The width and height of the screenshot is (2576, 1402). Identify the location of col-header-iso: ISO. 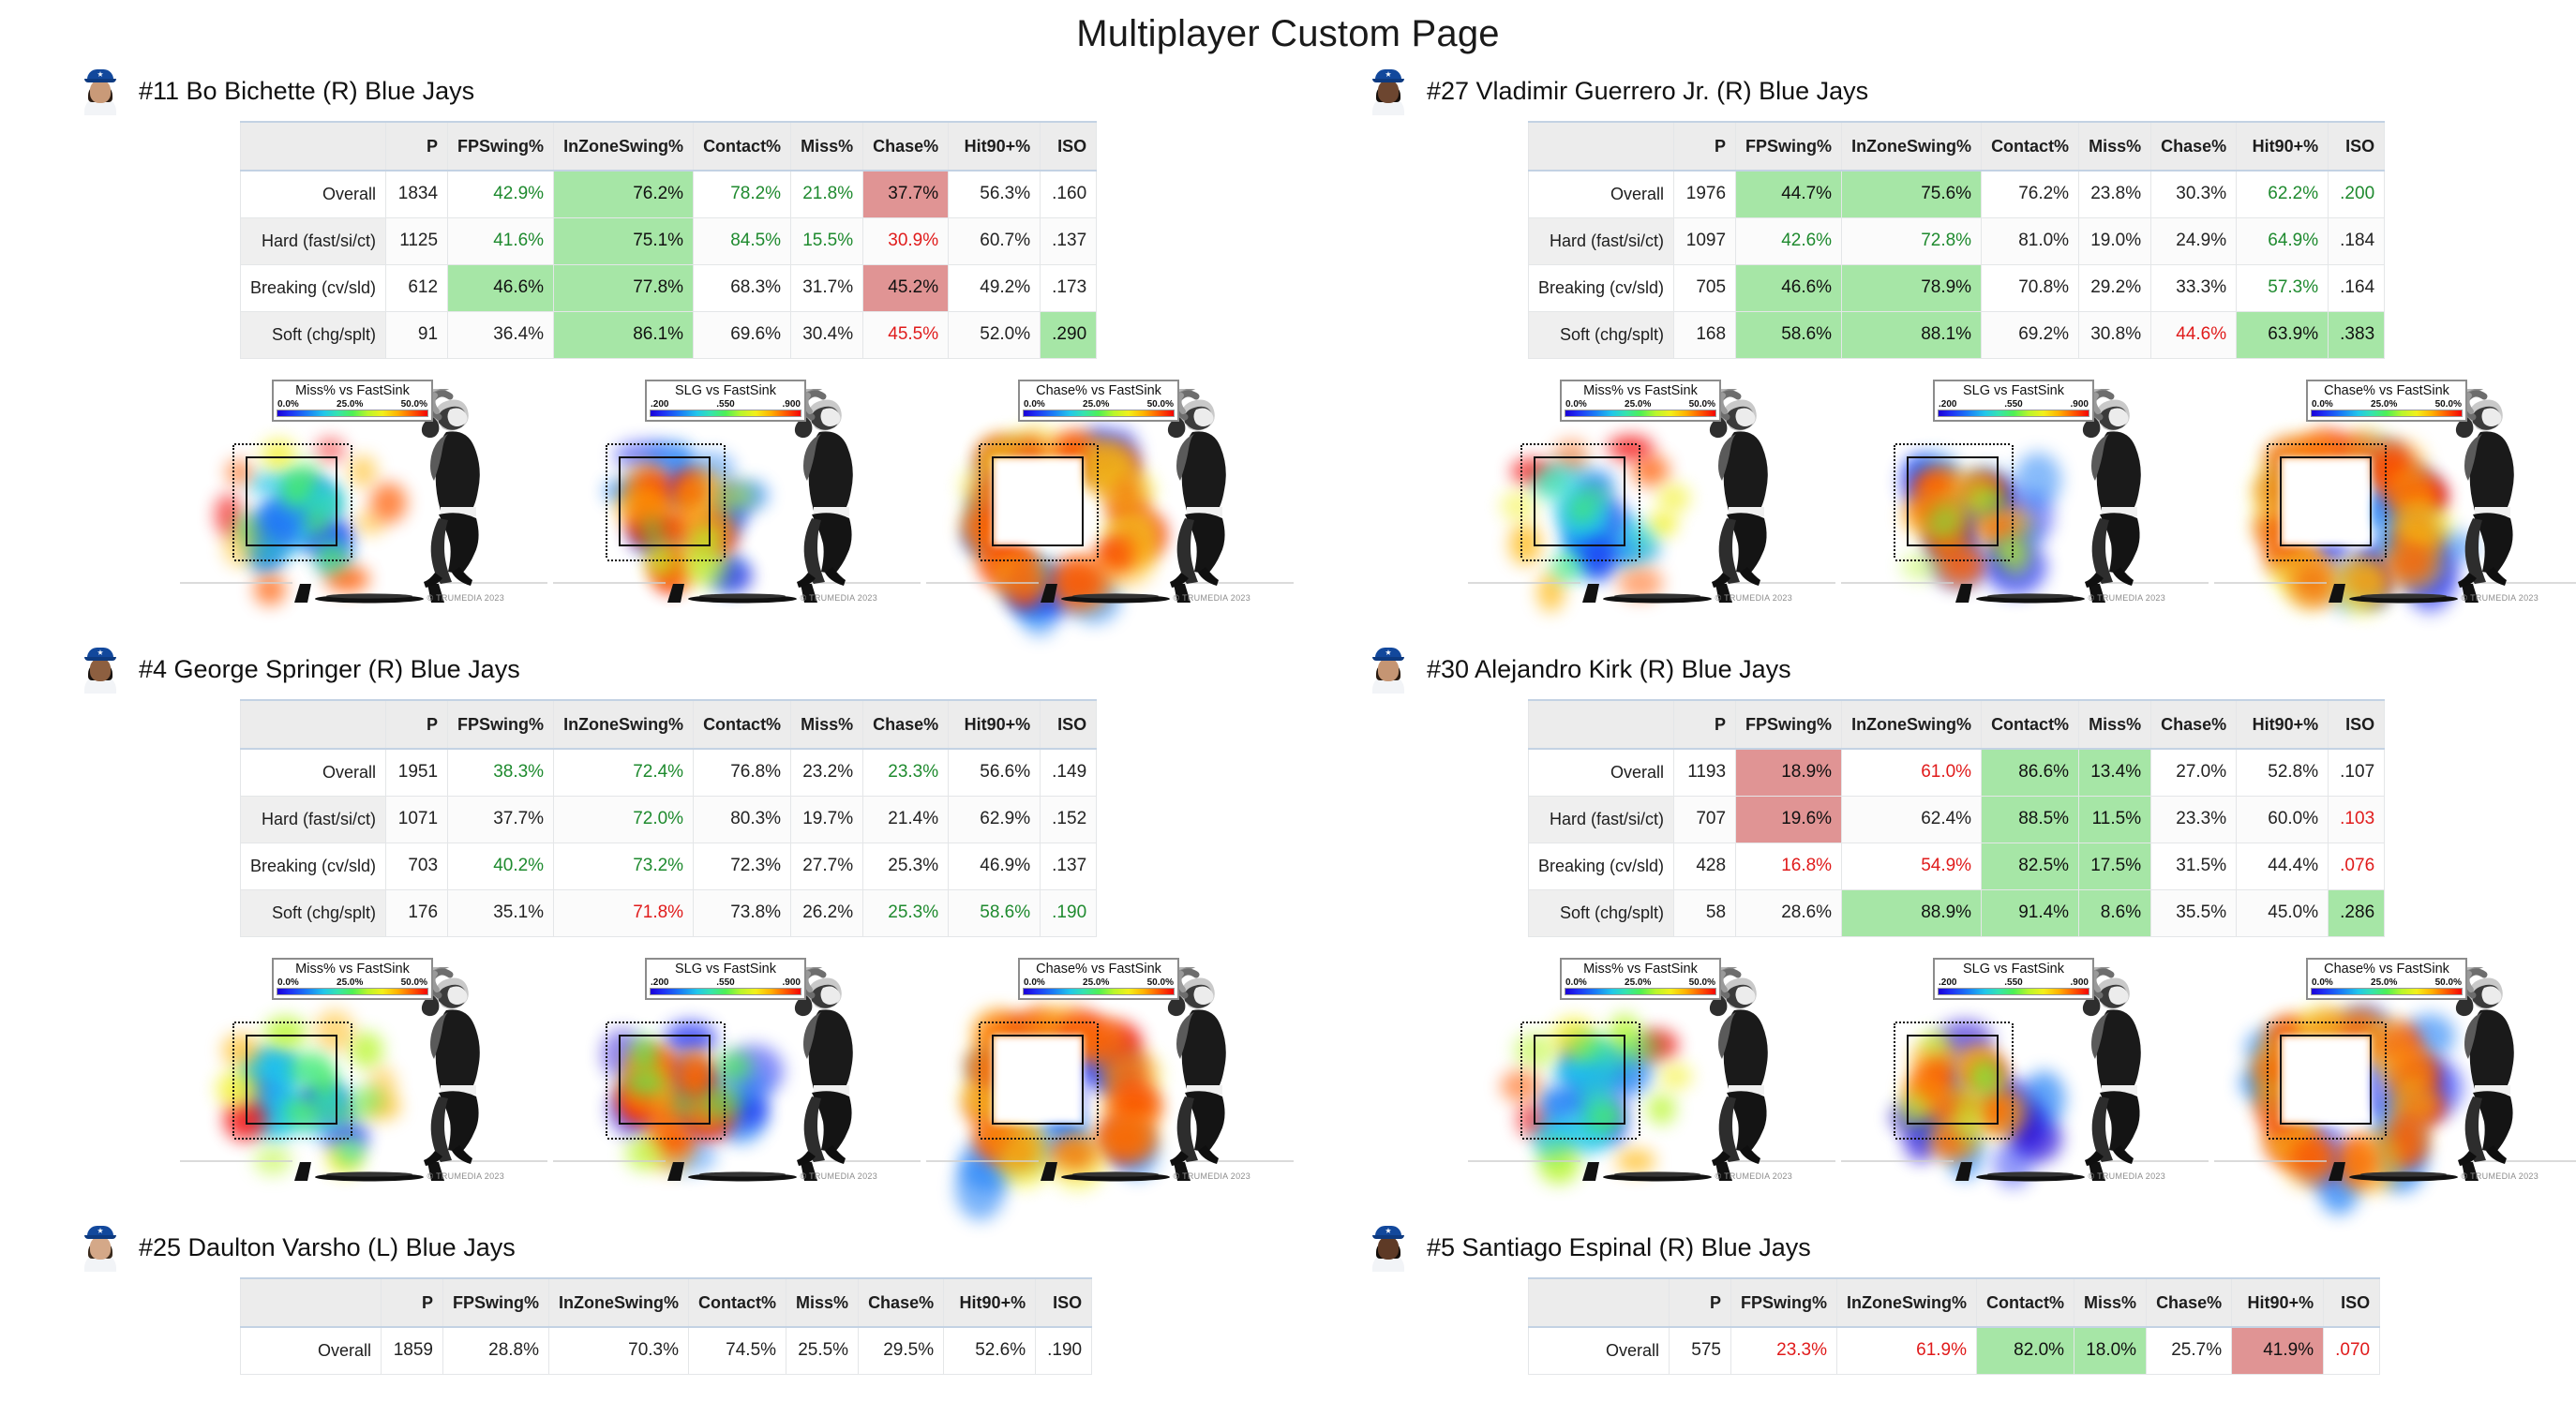
(1069, 724).